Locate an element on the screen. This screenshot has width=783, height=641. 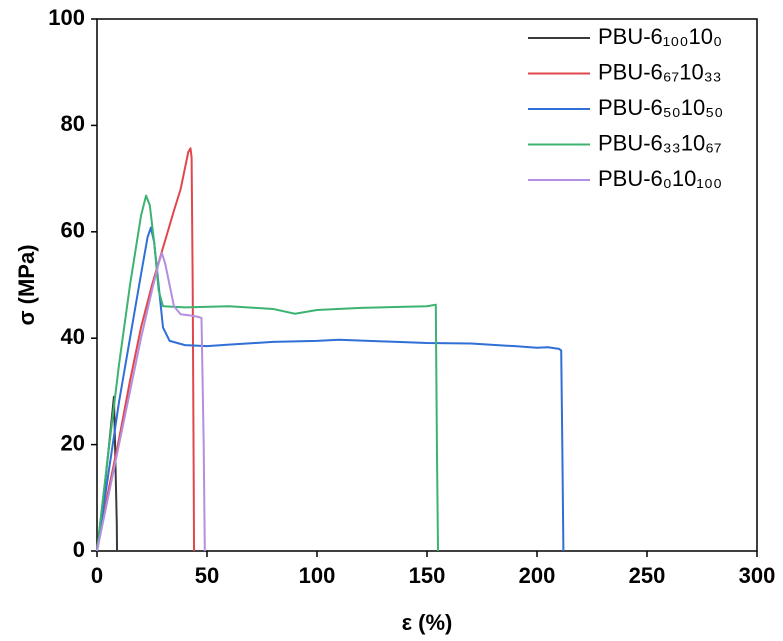
x-tick-label: 300 is located at coordinates (757, 575).